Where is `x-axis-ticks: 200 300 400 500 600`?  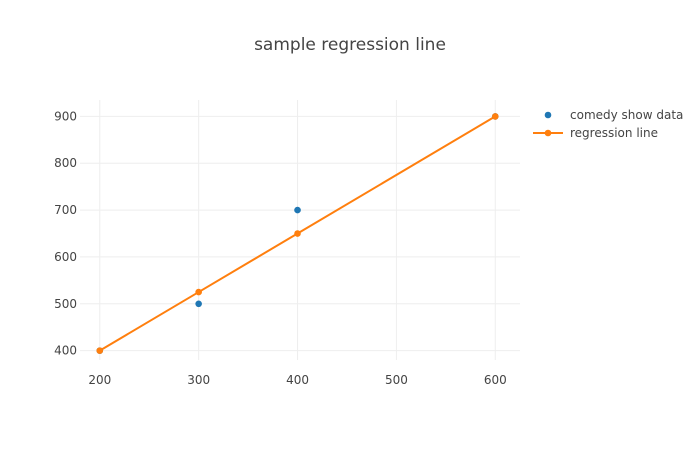 x-axis-ticks: 200 300 400 500 600 is located at coordinates (297, 380).